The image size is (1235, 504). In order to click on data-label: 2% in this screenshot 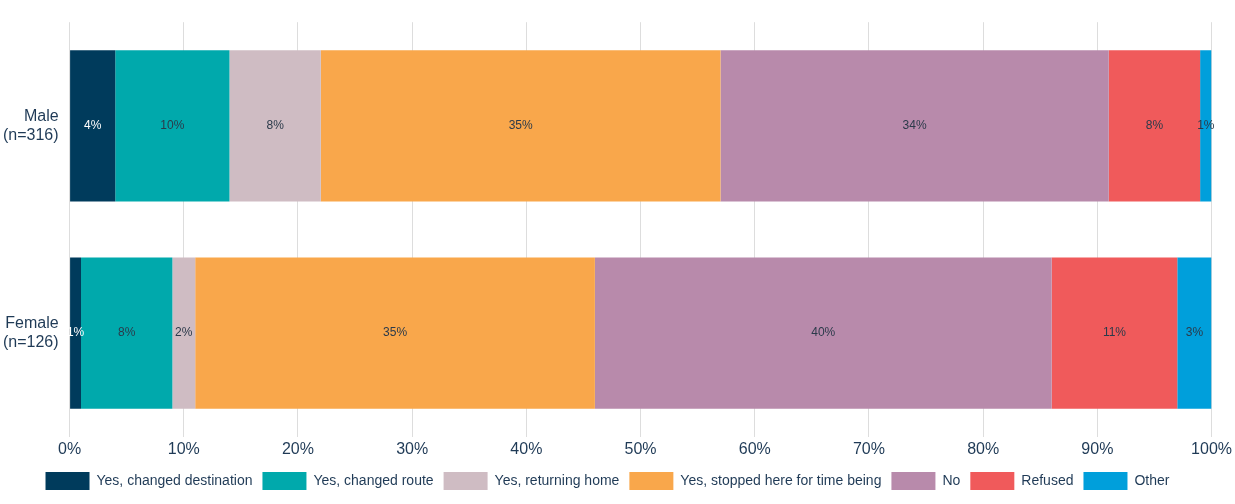, I will do `click(184, 332)`.